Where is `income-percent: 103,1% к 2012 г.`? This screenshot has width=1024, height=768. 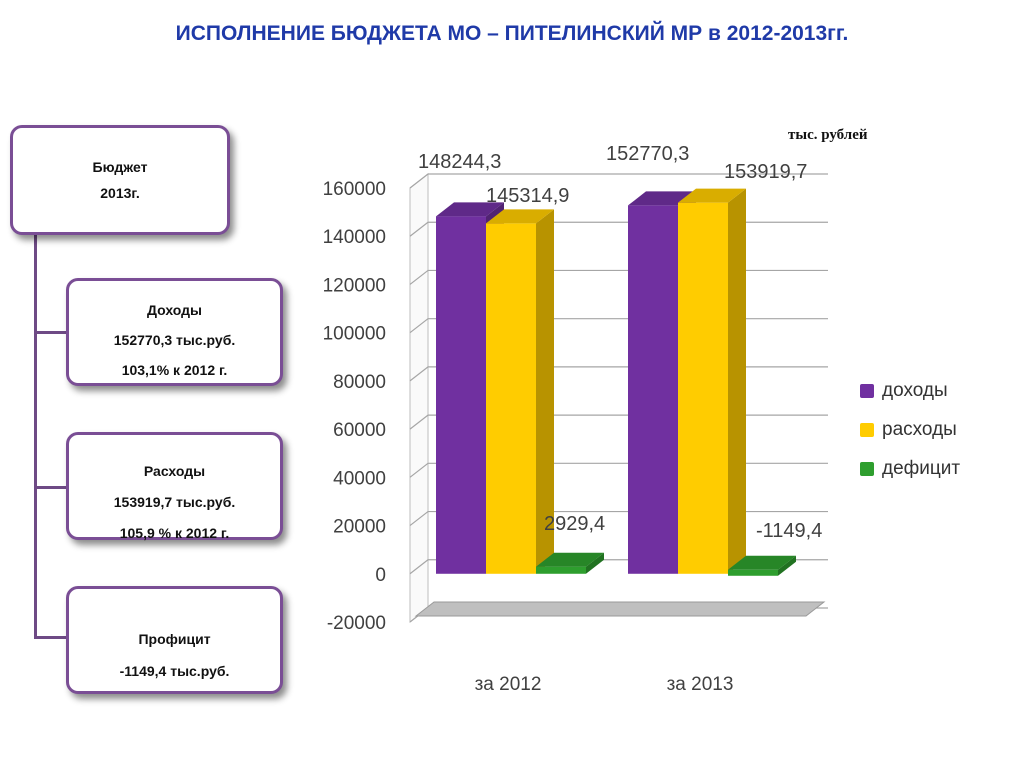 income-percent: 103,1% к 2012 г. is located at coordinates (174, 370).